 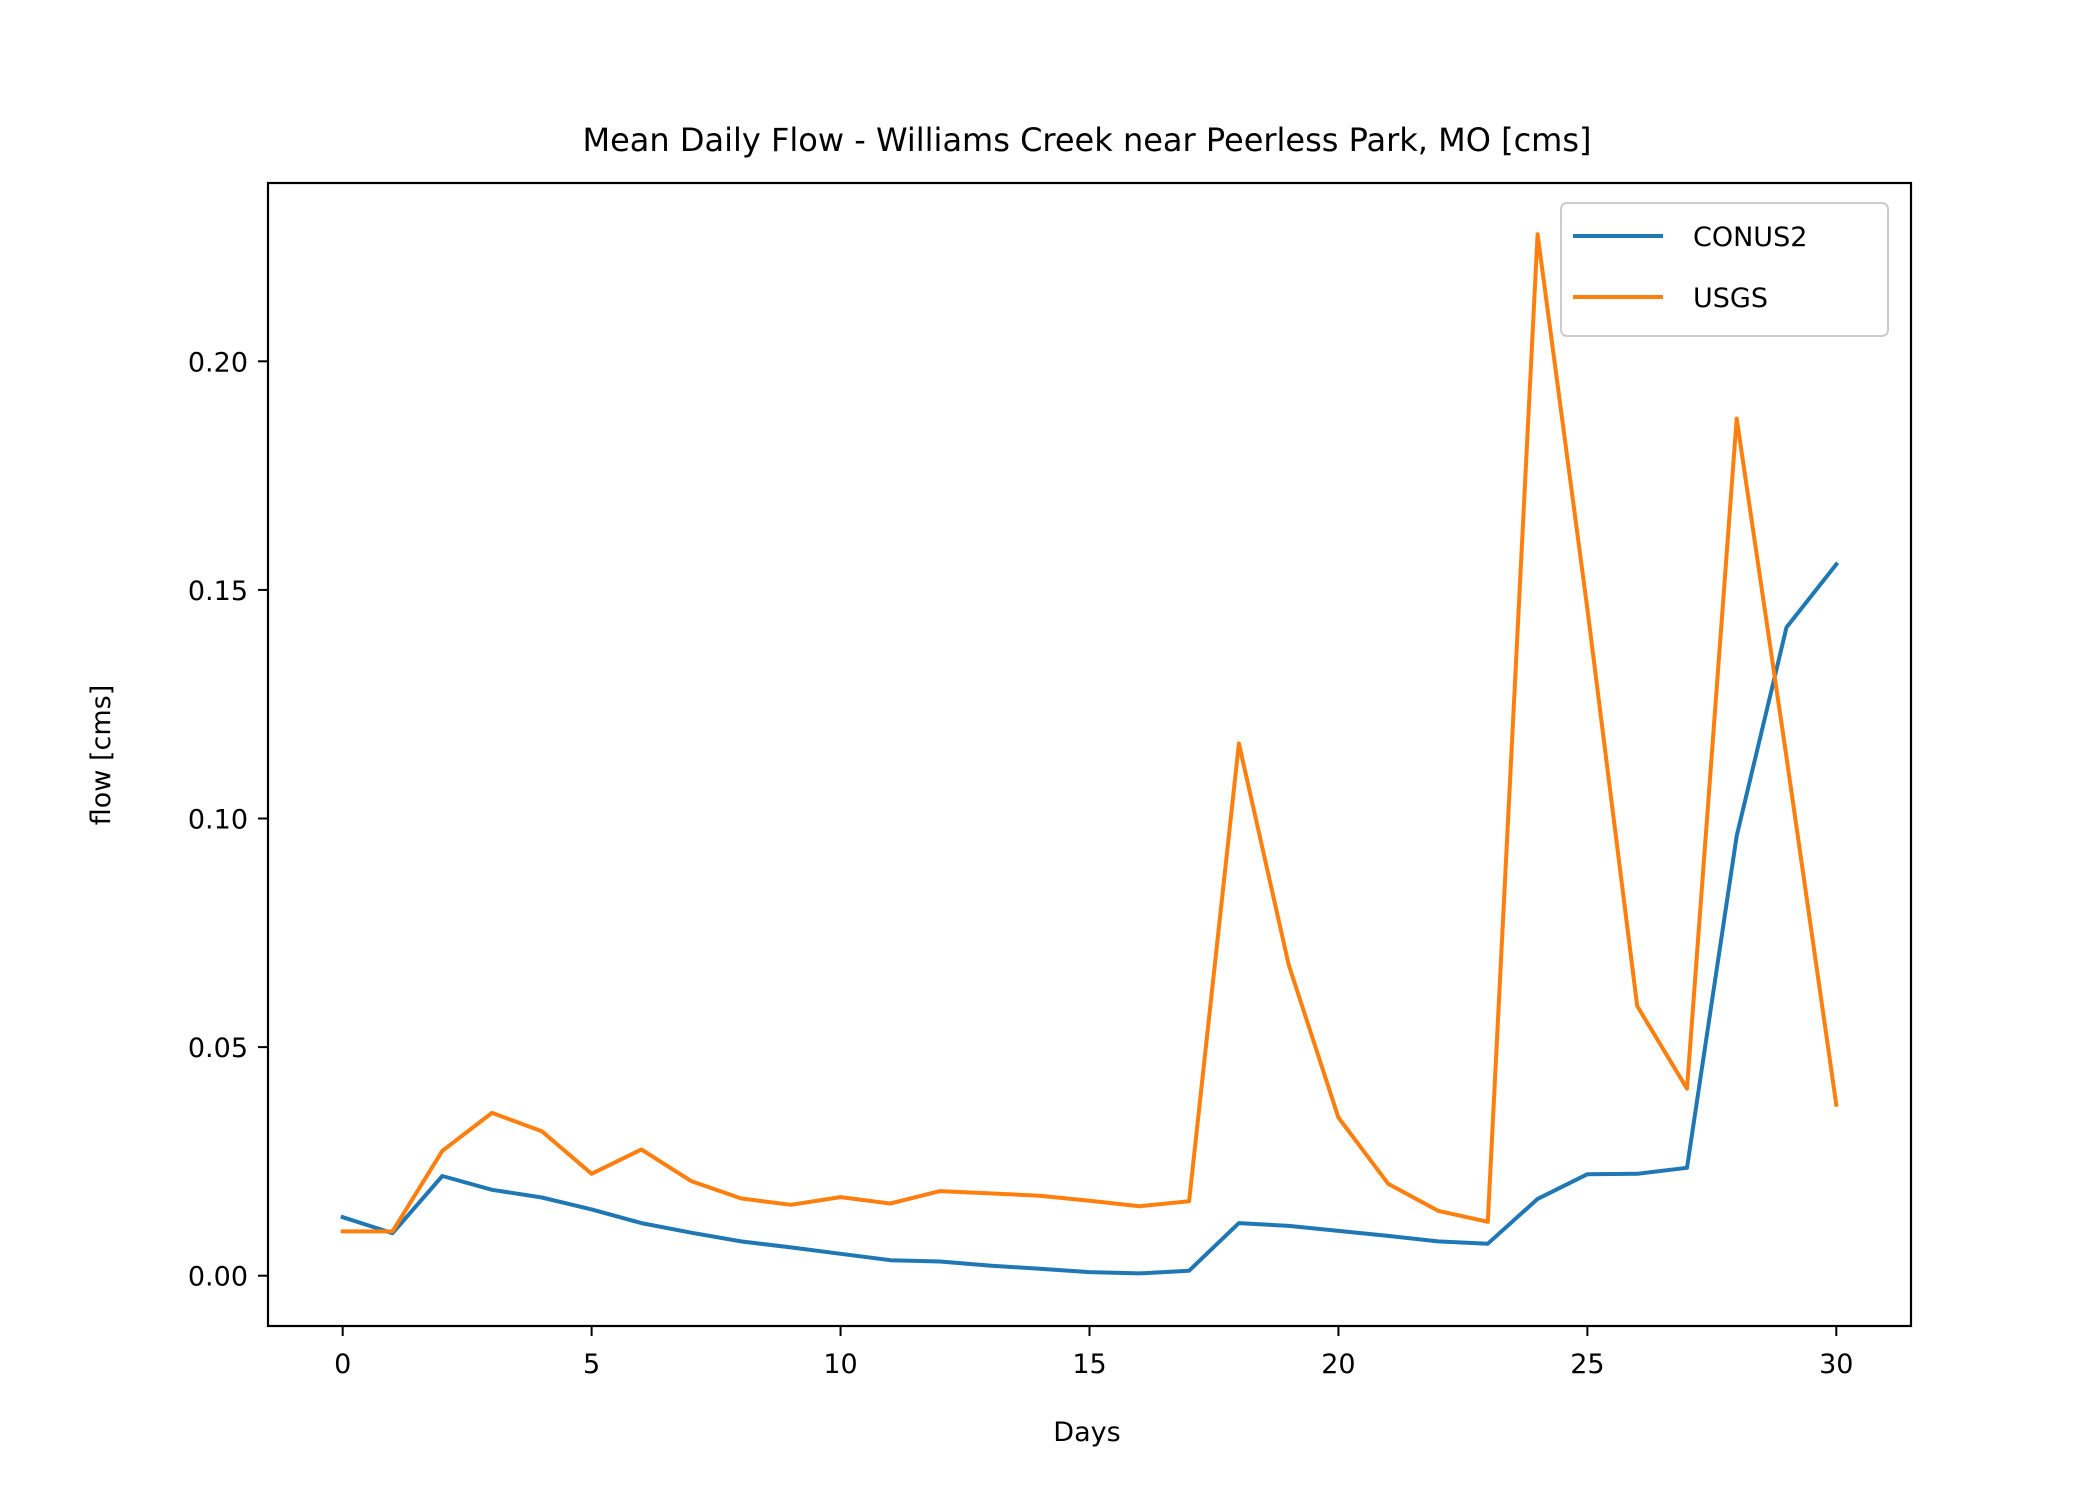 I want to click on legend: CONUS2 USGS, so click(x=1724, y=269).